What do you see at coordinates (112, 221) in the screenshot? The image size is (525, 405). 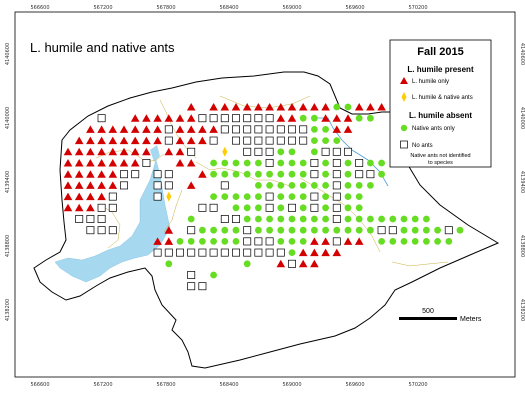 I see `water-body` at bounding box center [112, 221].